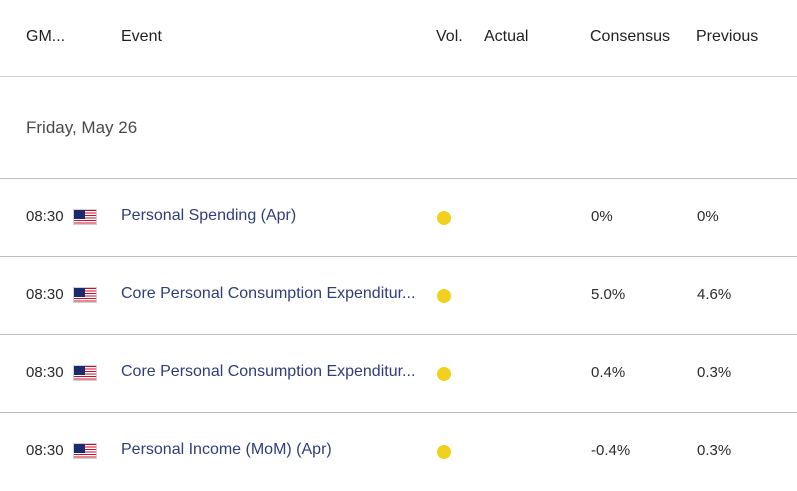  I want to click on column-header-previous: Previous, so click(727, 36).